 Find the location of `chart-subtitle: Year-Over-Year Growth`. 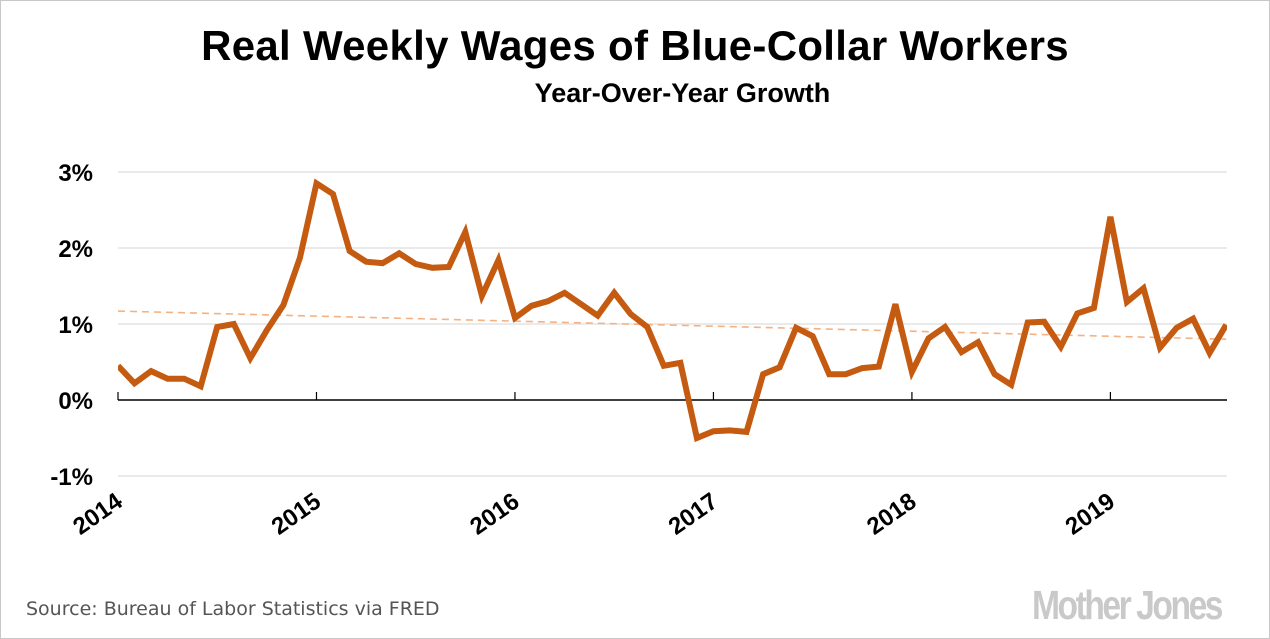

chart-subtitle: Year-Over-Year Growth is located at coordinates (682, 93).